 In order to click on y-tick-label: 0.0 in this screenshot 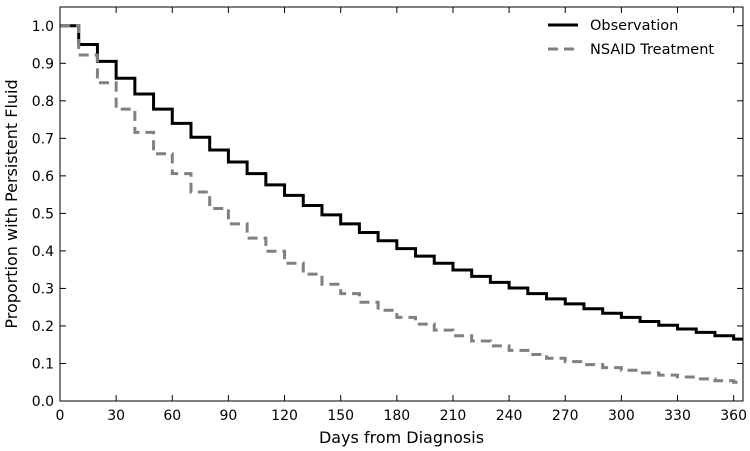, I will do `click(43, 402)`.